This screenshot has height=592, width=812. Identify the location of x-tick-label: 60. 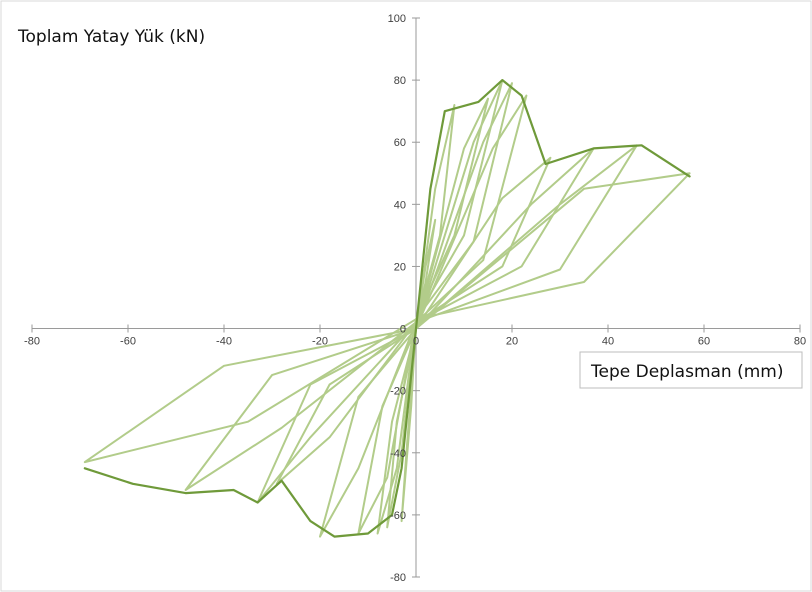
(704, 342).